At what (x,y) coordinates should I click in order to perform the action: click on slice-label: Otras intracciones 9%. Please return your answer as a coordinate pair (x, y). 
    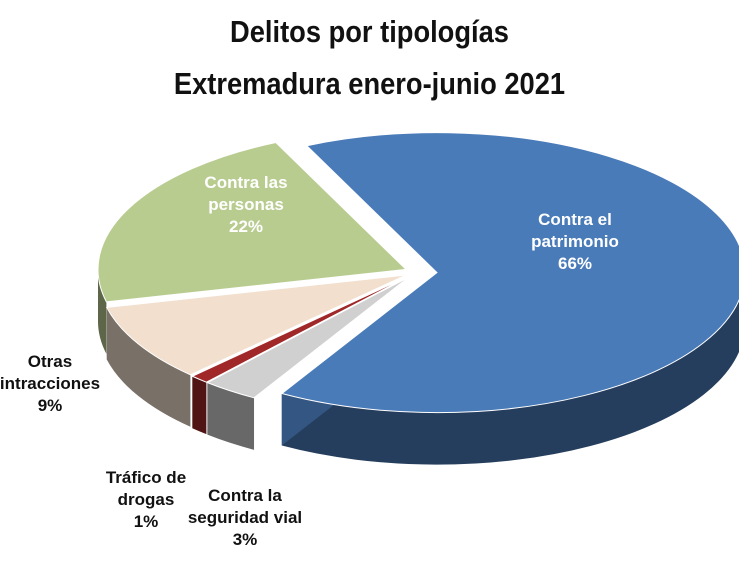
    Looking at the image, I should click on (52, 384).